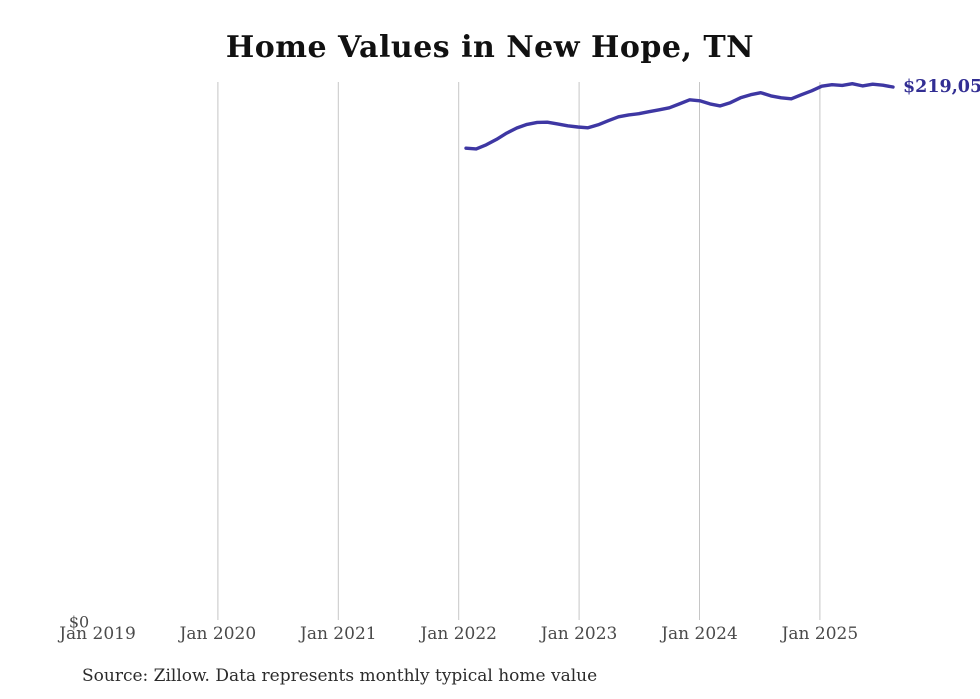 Image resolution: width=980 pixels, height=699 pixels. I want to click on x-tick-label-jan-2022: Jan 2022, so click(458, 634).